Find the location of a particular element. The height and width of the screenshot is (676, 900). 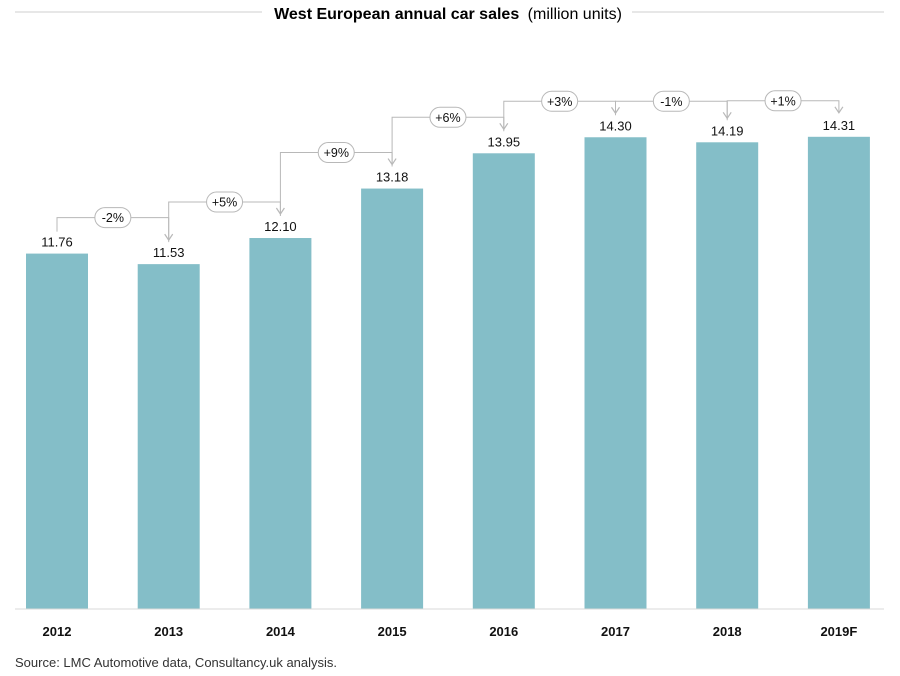

bar-2018 is located at coordinates (727, 375).